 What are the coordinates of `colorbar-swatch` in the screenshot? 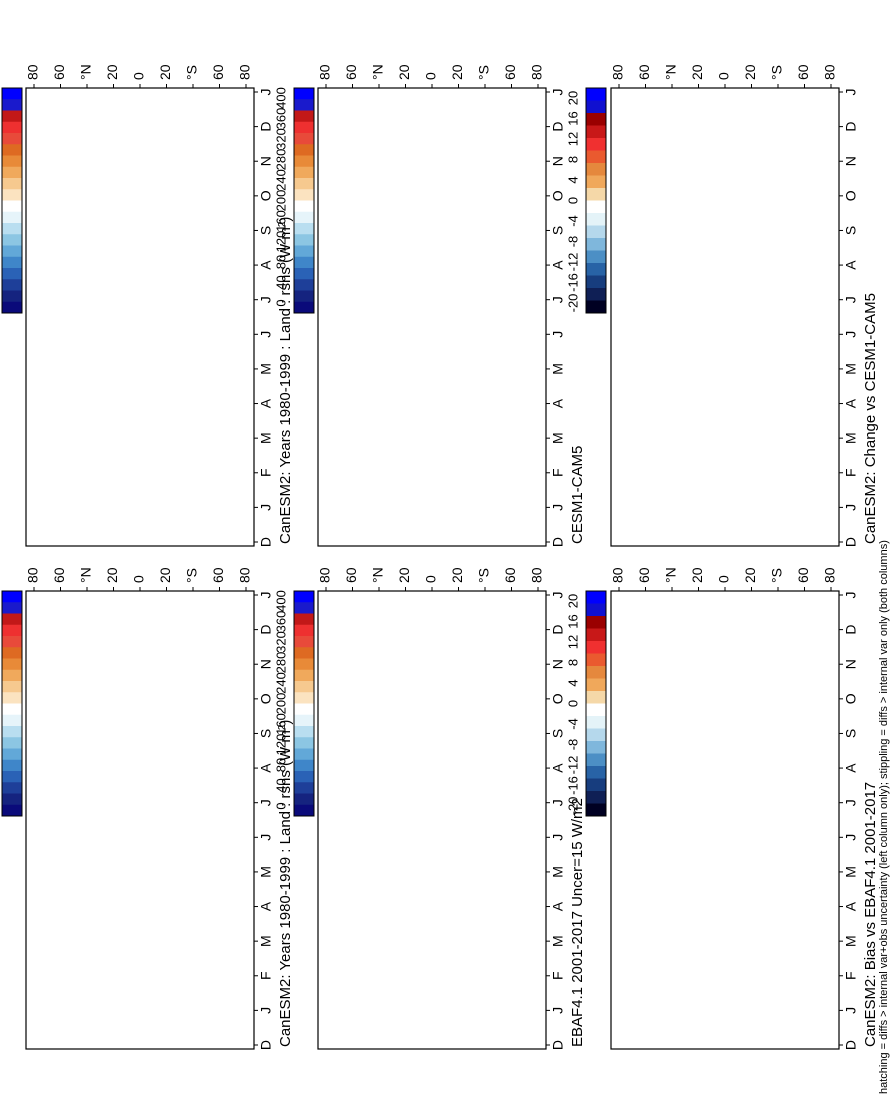 It's located at (12, 240).